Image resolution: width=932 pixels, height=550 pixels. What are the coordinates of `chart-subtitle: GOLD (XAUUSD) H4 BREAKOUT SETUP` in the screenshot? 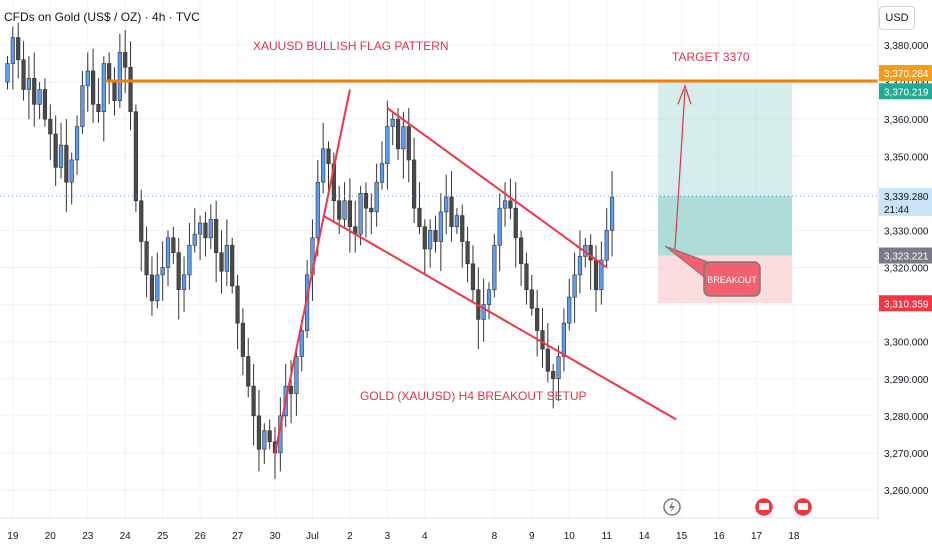 It's located at (473, 396).